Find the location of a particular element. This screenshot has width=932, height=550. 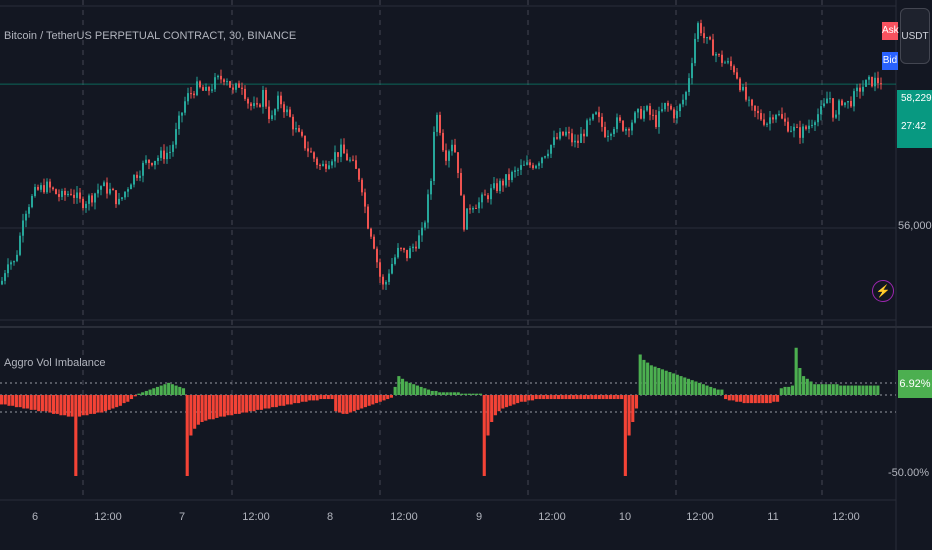

time-tick-label: 11 is located at coordinates (772, 517).